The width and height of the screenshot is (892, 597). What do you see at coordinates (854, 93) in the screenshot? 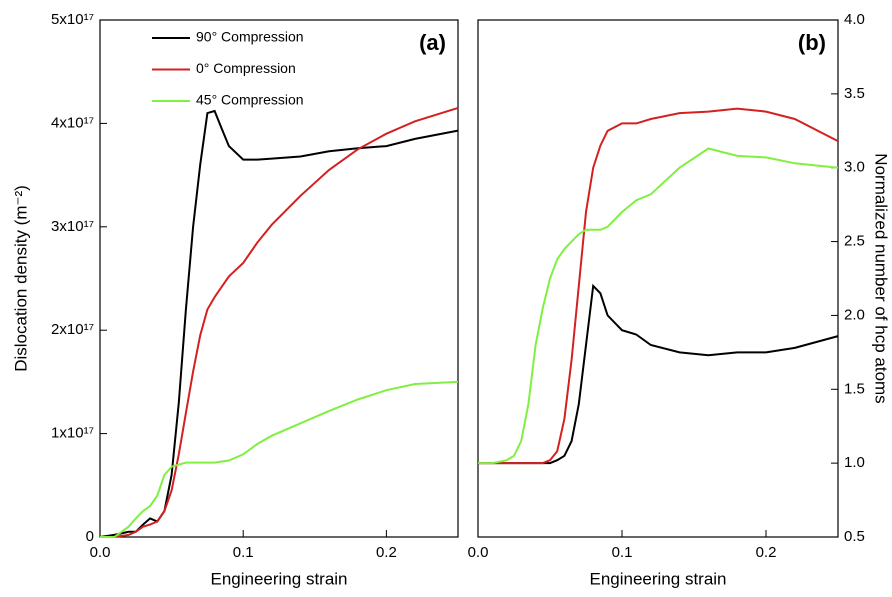
I see `y-tick-label: 3.5` at bounding box center [854, 93].